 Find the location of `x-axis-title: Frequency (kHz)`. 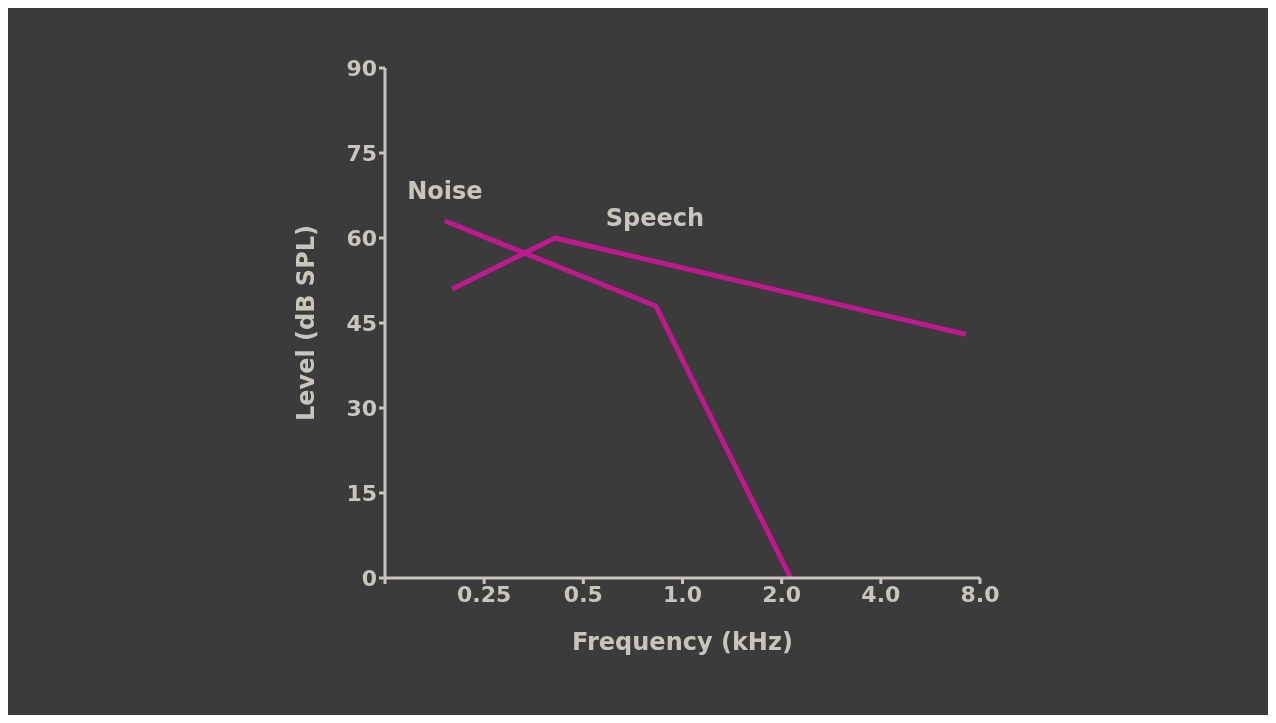

x-axis-title: Frequency (kHz) is located at coordinates (682, 642).